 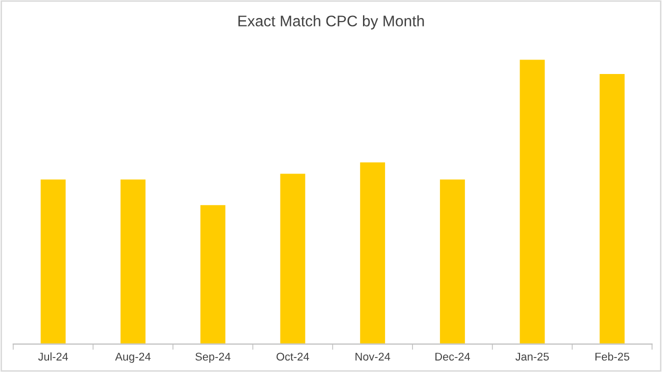 What do you see at coordinates (532, 356) in the screenshot?
I see `x-tick-label: Jan-25` at bounding box center [532, 356].